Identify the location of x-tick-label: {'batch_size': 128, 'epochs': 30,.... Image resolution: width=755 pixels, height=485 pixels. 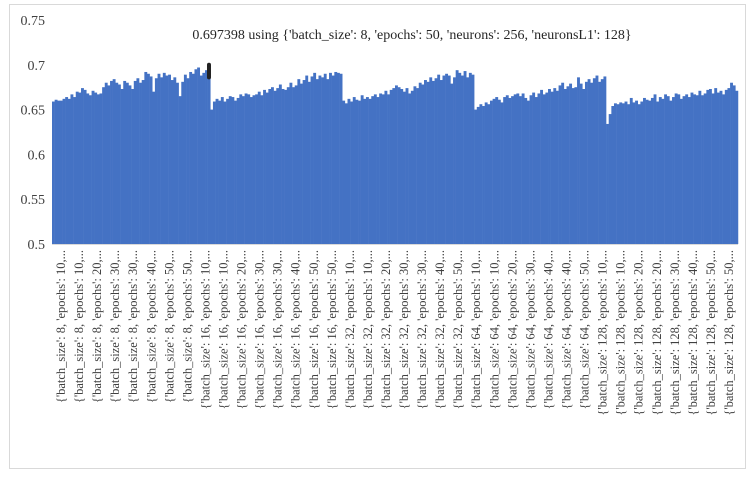
(675, 333).